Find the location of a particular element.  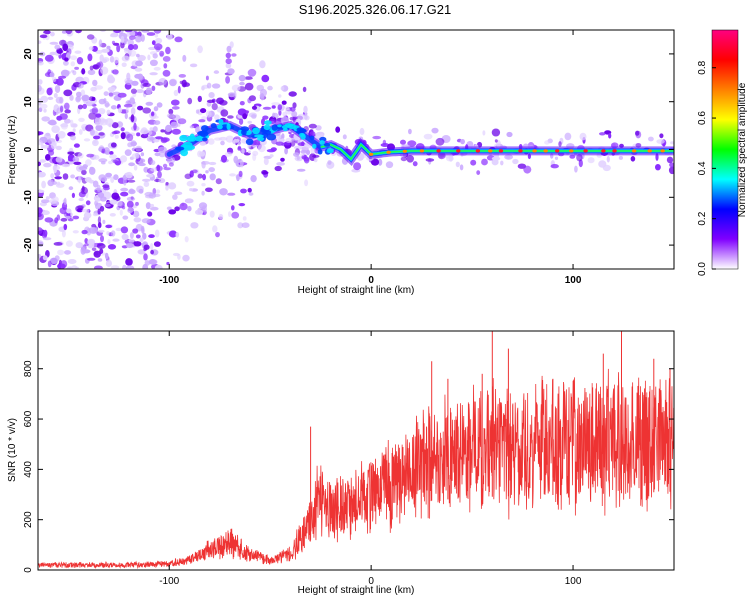

colorbar-tick-label: 0.8 is located at coordinates (702, 67).